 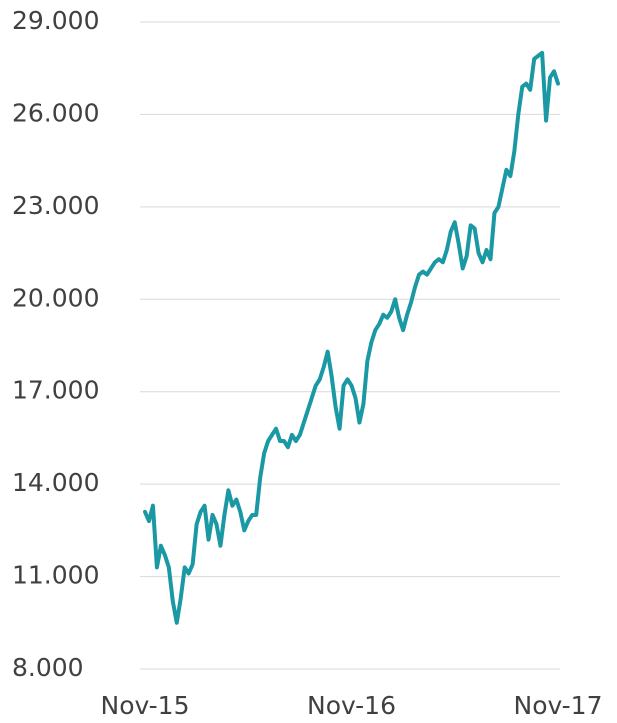 What do you see at coordinates (558, 705) in the screenshot?
I see `x-tick-label: Nov-17` at bounding box center [558, 705].